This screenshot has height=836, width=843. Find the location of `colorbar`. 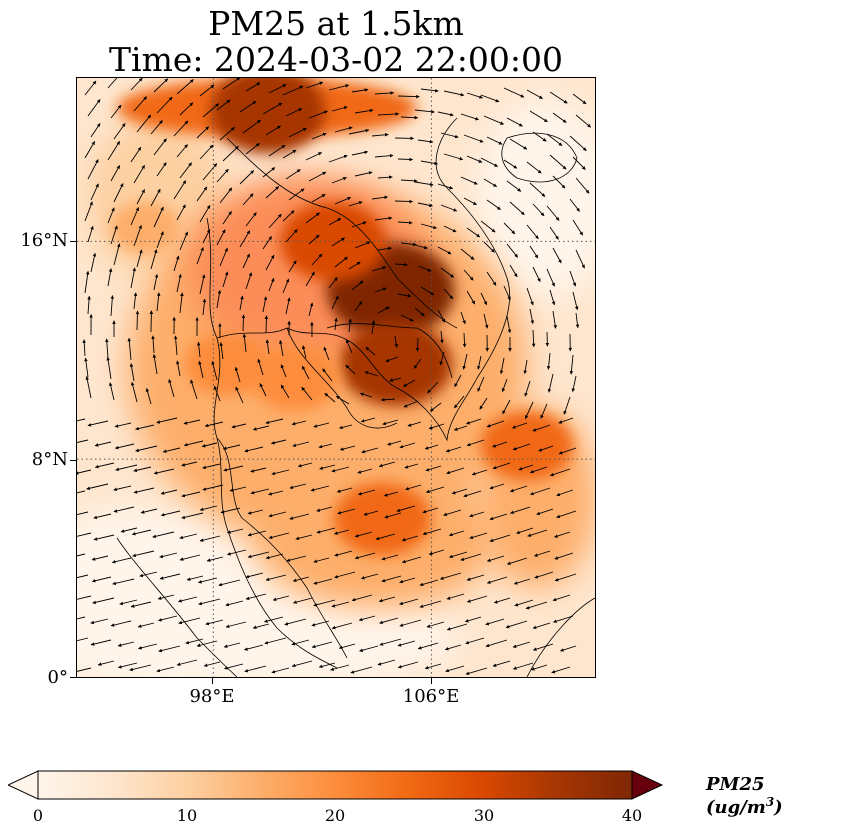

colorbar is located at coordinates (336, 785).